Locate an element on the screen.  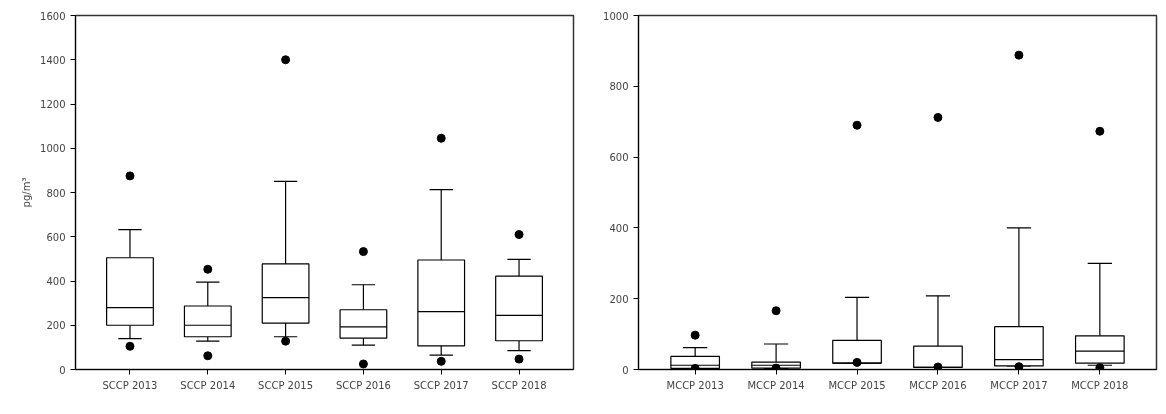
x-tick-label: MCCP 2014 is located at coordinates (776, 385).